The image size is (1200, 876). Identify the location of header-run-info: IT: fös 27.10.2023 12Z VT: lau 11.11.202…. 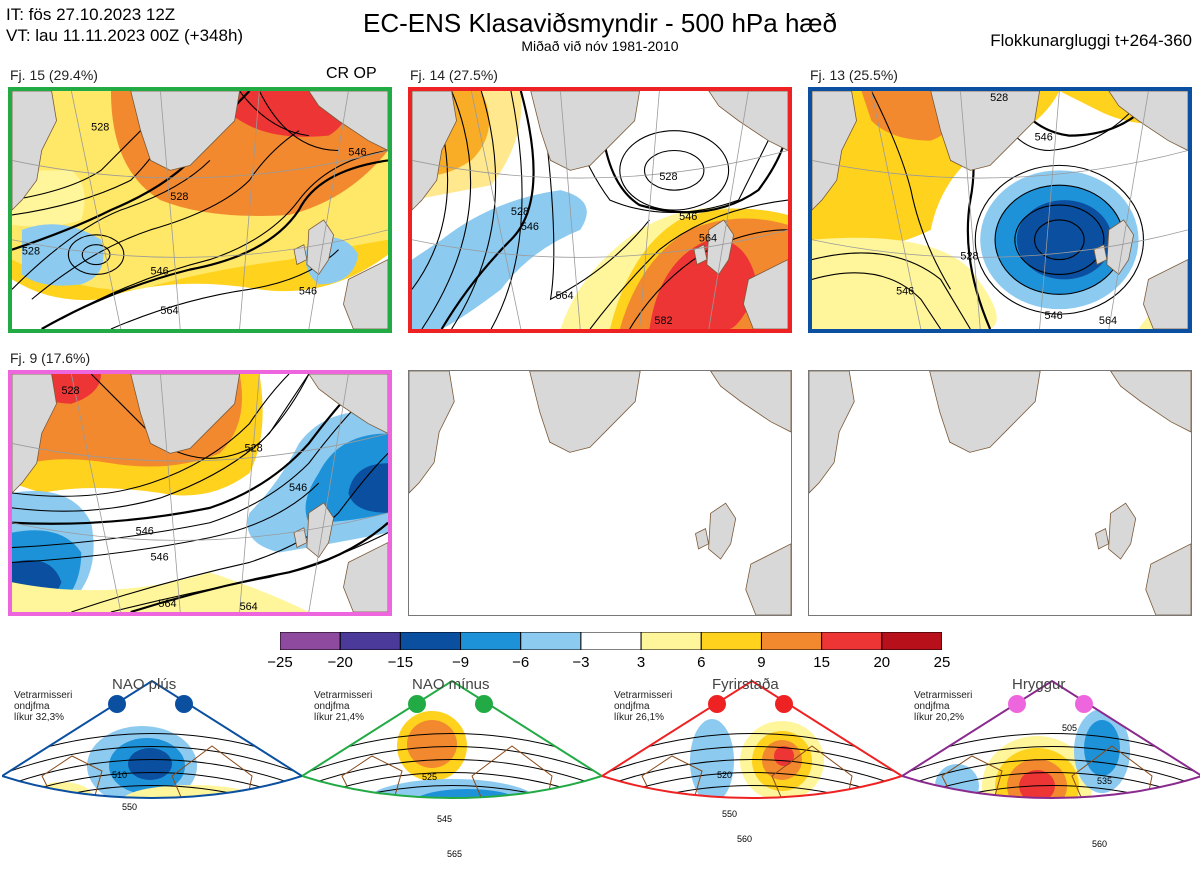
(124, 25).